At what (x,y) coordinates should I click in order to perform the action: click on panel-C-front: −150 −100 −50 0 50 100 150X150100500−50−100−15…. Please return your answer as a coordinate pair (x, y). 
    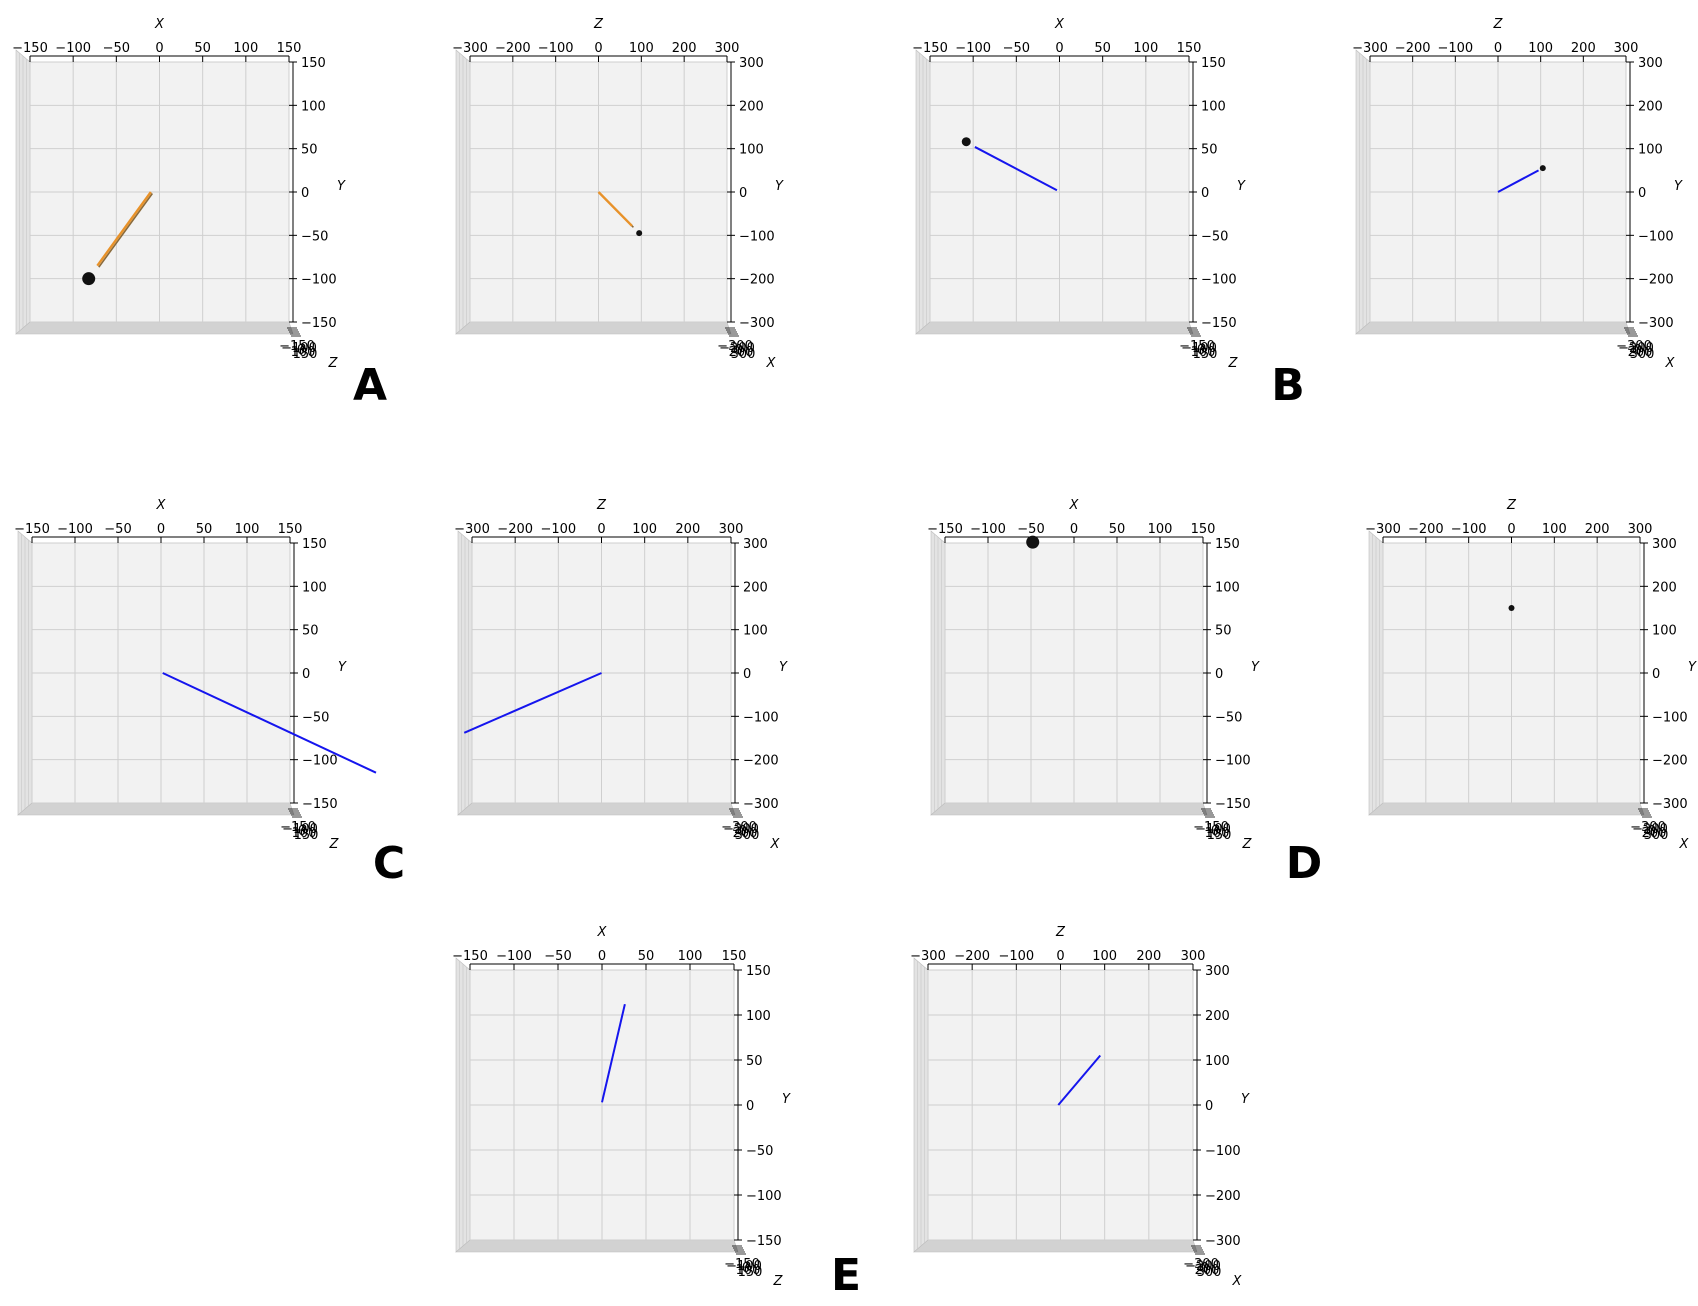
    Looking at the image, I should click on (195, 675).